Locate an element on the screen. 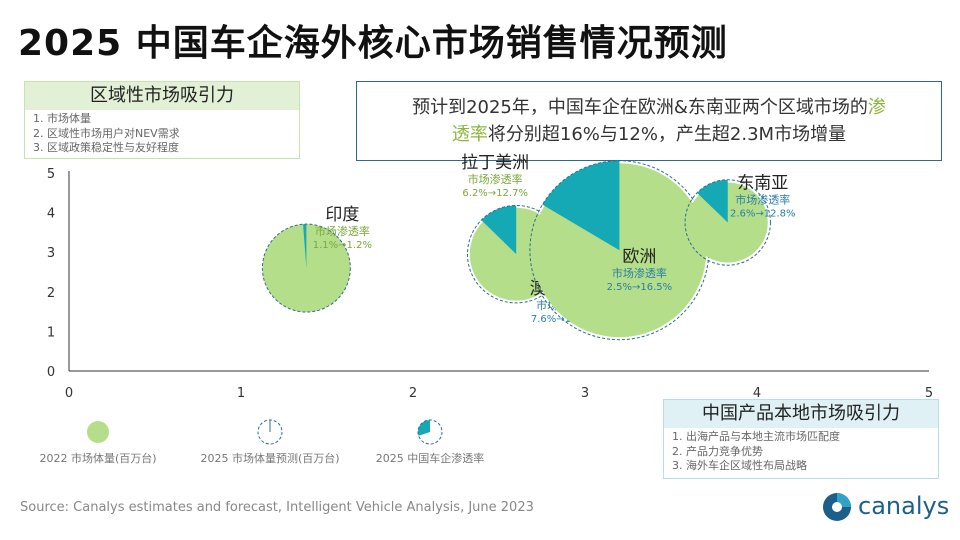 The width and height of the screenshot is (960, 540). series-range-label: 2.5%→16.5% is located at coordinates (640, 287).